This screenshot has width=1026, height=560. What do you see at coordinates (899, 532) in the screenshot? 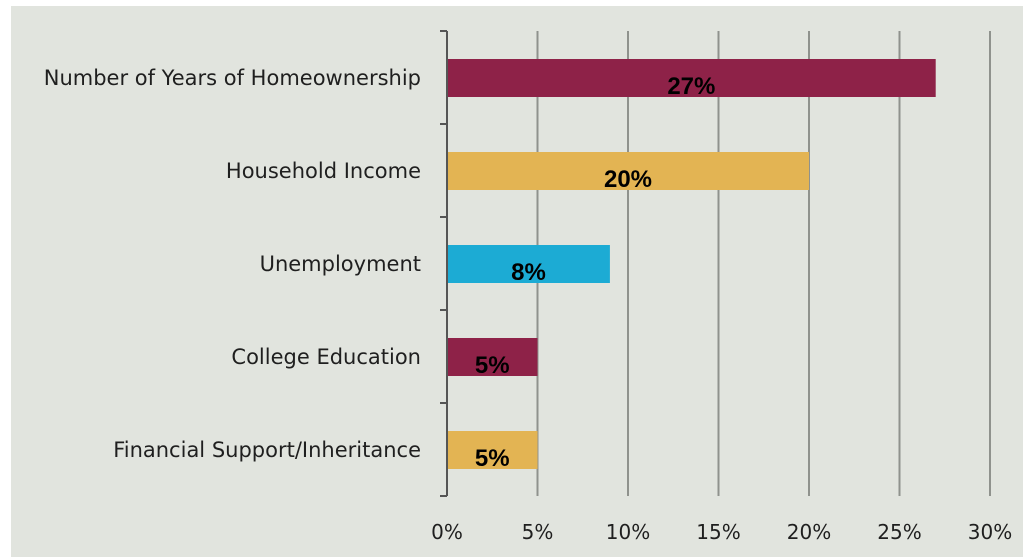
I see `x-tick-label-5: 25%` at bounding box center [899, 532].